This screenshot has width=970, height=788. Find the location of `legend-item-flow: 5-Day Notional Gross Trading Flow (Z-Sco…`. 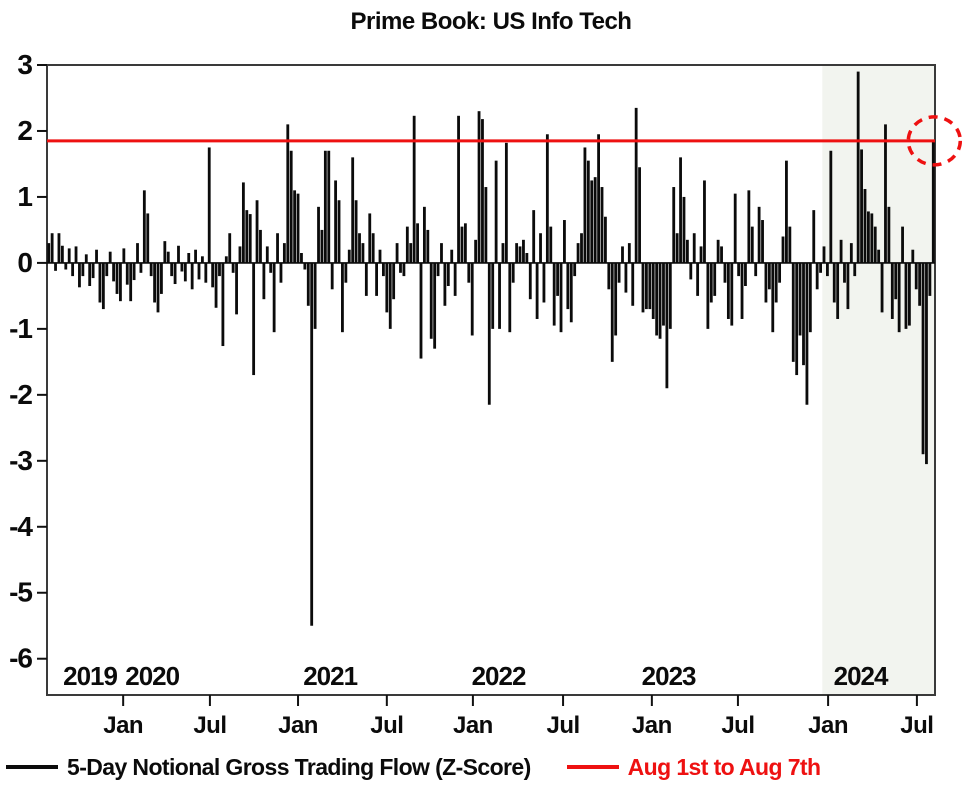

legend-item-flow: 5-Day Notional Gross Trading Flow (Z-Sco… is located at coordinates (268, 767).